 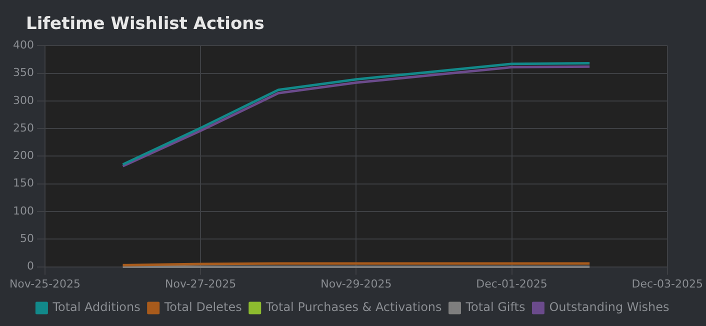 I want to click on y-tick-label: 250, so click(x=23, y=127).